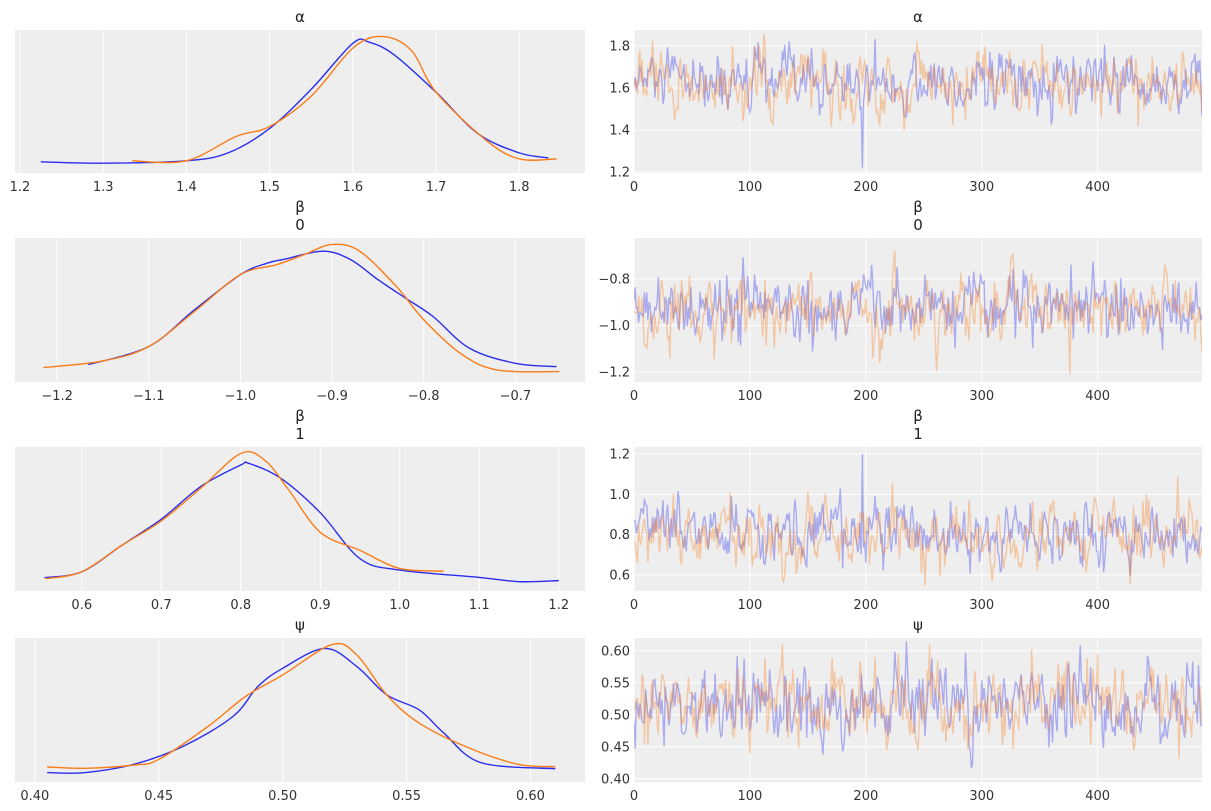 The image size is (1211, 811). What do you see at coordinates (619, 575) in the screenshot?
I see `trace-y-tick-label: 0.6` at bounding box center [619, 575].